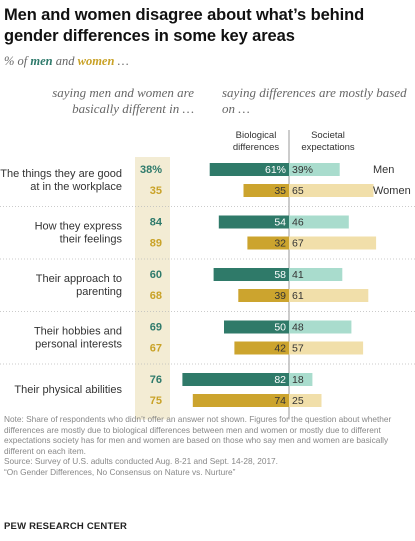 Image resolution: width=415 pixels, height=541 pixels. What do you see at coordinates (156, 275) in the screenshot?
I see `different-value-men: 60` at bounding box center [156, 275].